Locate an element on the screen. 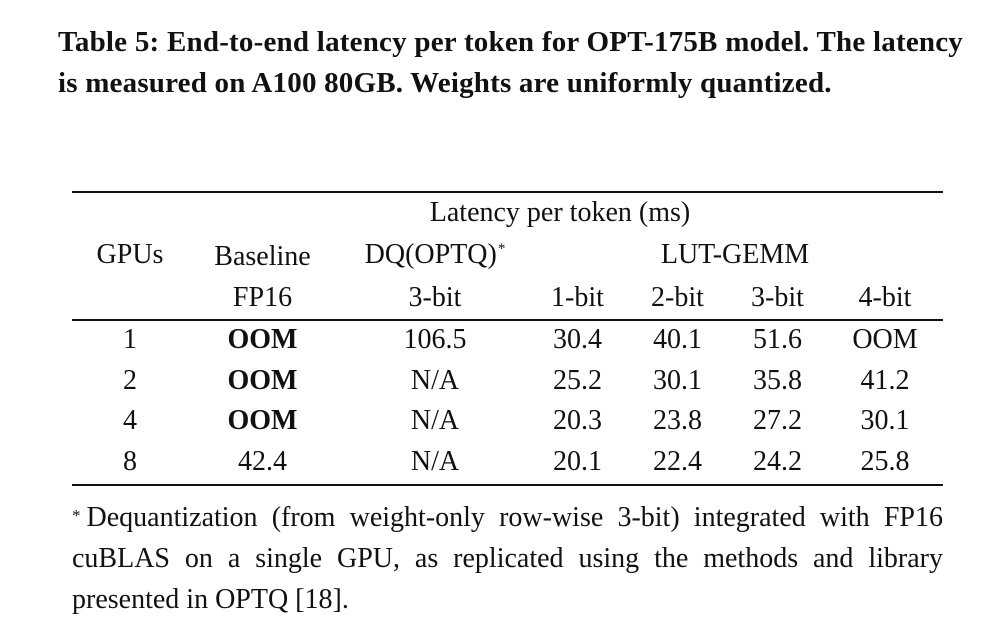 This screenshot has width=1000, height=630. cell-gpus: 1 is located at coordinates (130, 339).